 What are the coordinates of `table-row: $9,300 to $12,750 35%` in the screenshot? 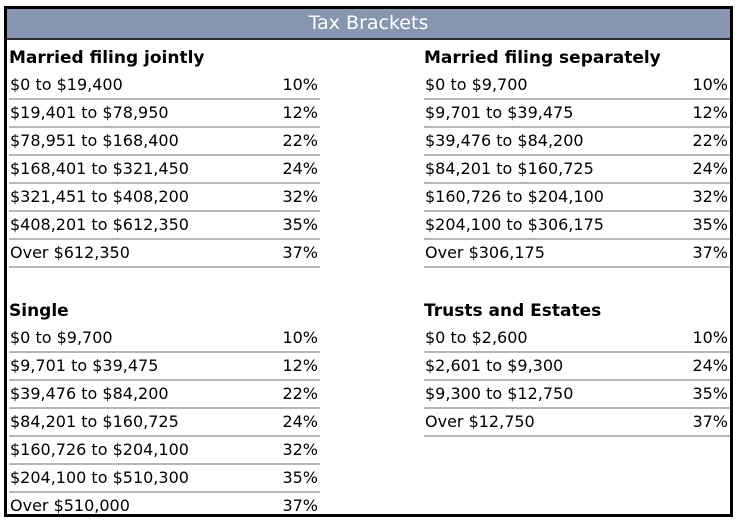 It's located at (577, 395).